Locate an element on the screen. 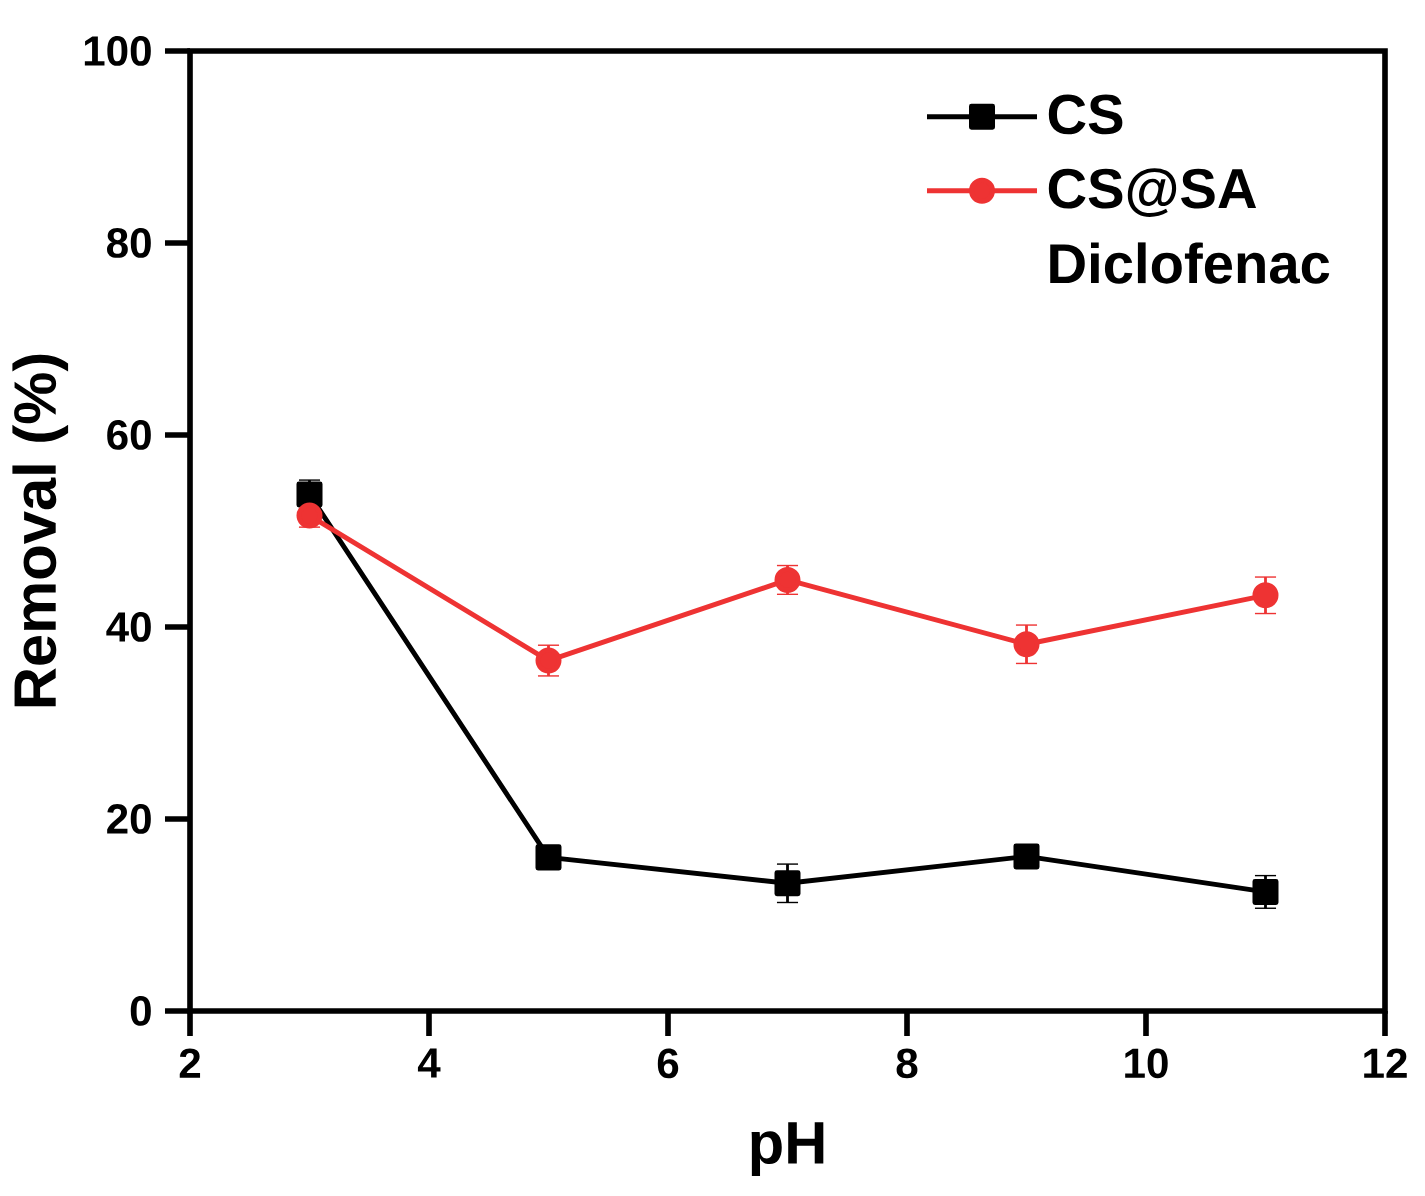  y-tick-label: 80 is located at coordinates (128, 243).